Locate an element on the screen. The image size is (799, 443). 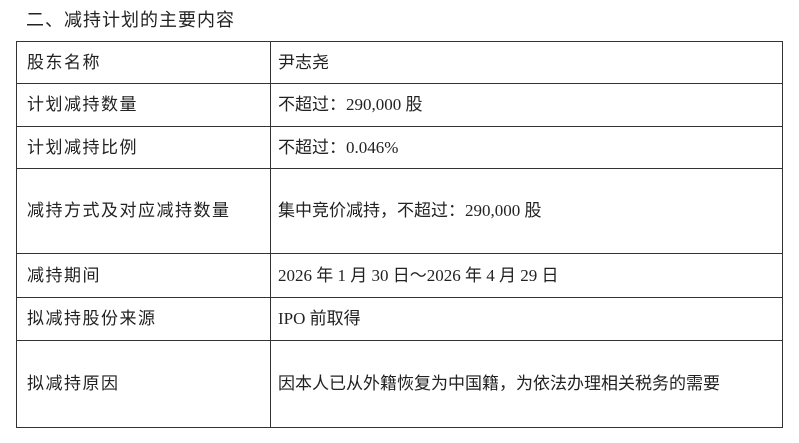
row-label: 拟减持原因 is located at coordinates (143, 384).